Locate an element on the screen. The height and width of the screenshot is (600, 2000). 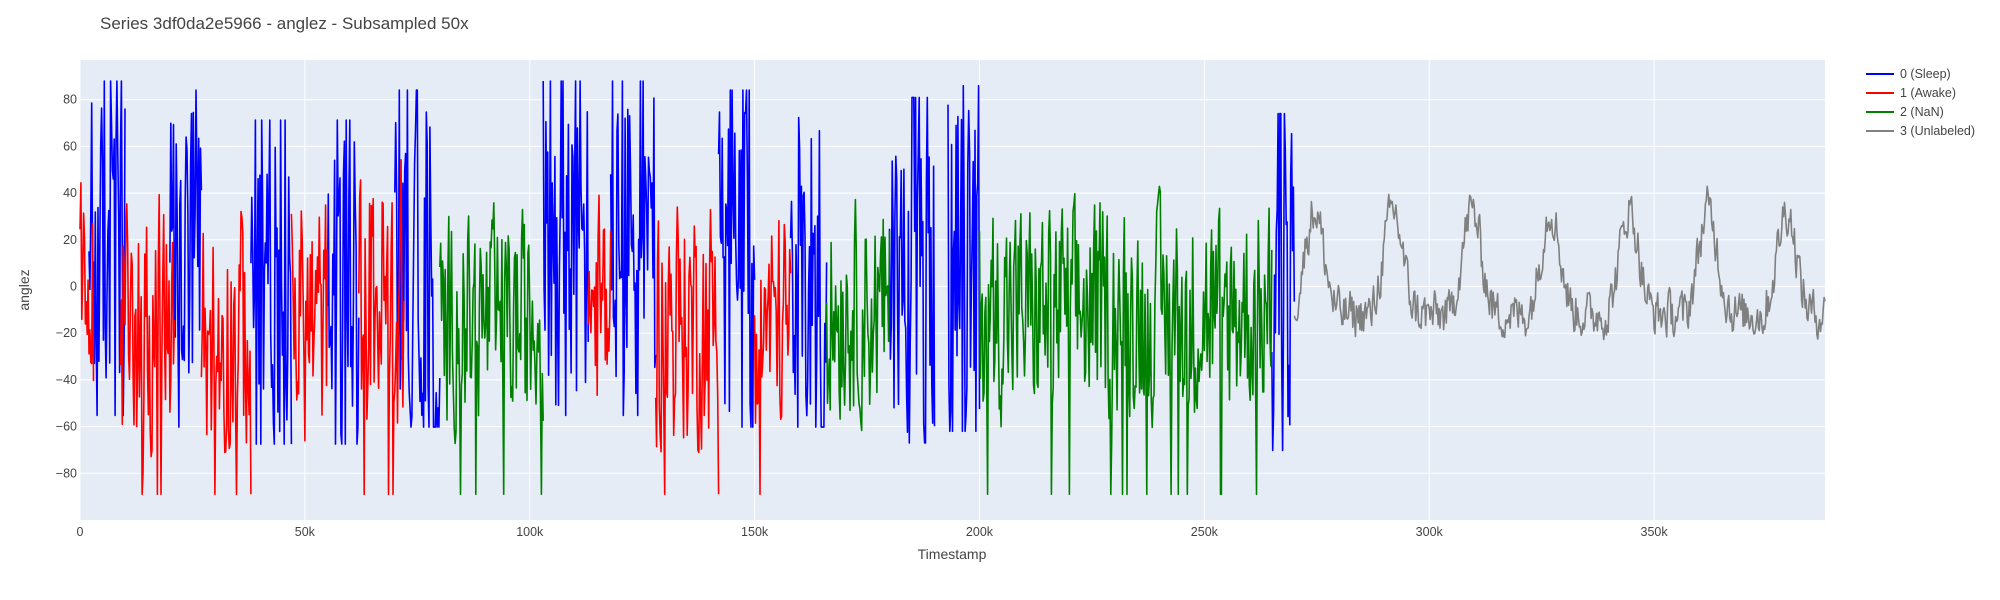
x-tick-label: 200k is located at coordinates (980, 532).